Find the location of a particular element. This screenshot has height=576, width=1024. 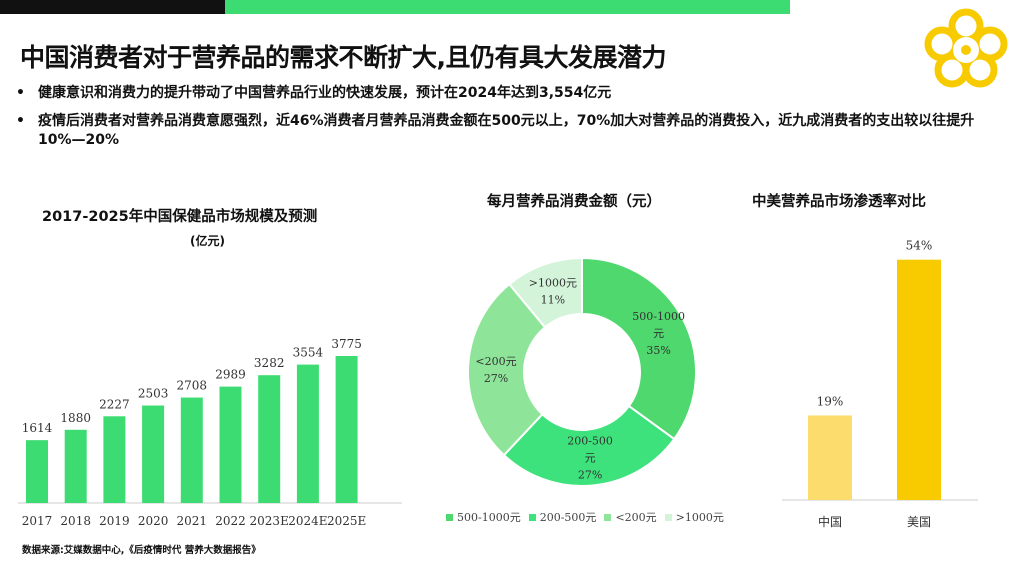

bar-value-label: 2989 is located at coordinates (230, 375).